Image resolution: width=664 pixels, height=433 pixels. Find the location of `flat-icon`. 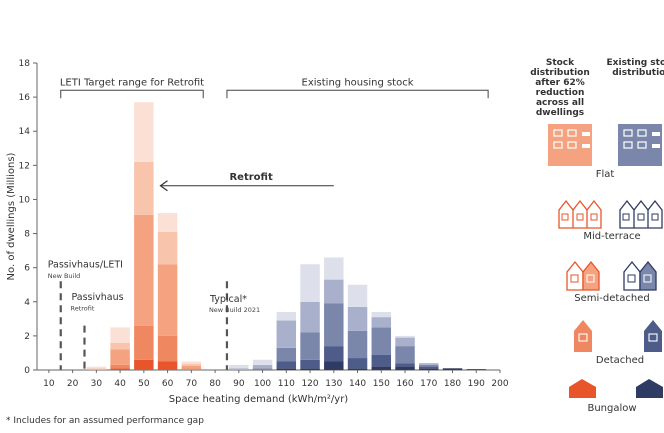

flat-icon is located at coordinates (605, 145).